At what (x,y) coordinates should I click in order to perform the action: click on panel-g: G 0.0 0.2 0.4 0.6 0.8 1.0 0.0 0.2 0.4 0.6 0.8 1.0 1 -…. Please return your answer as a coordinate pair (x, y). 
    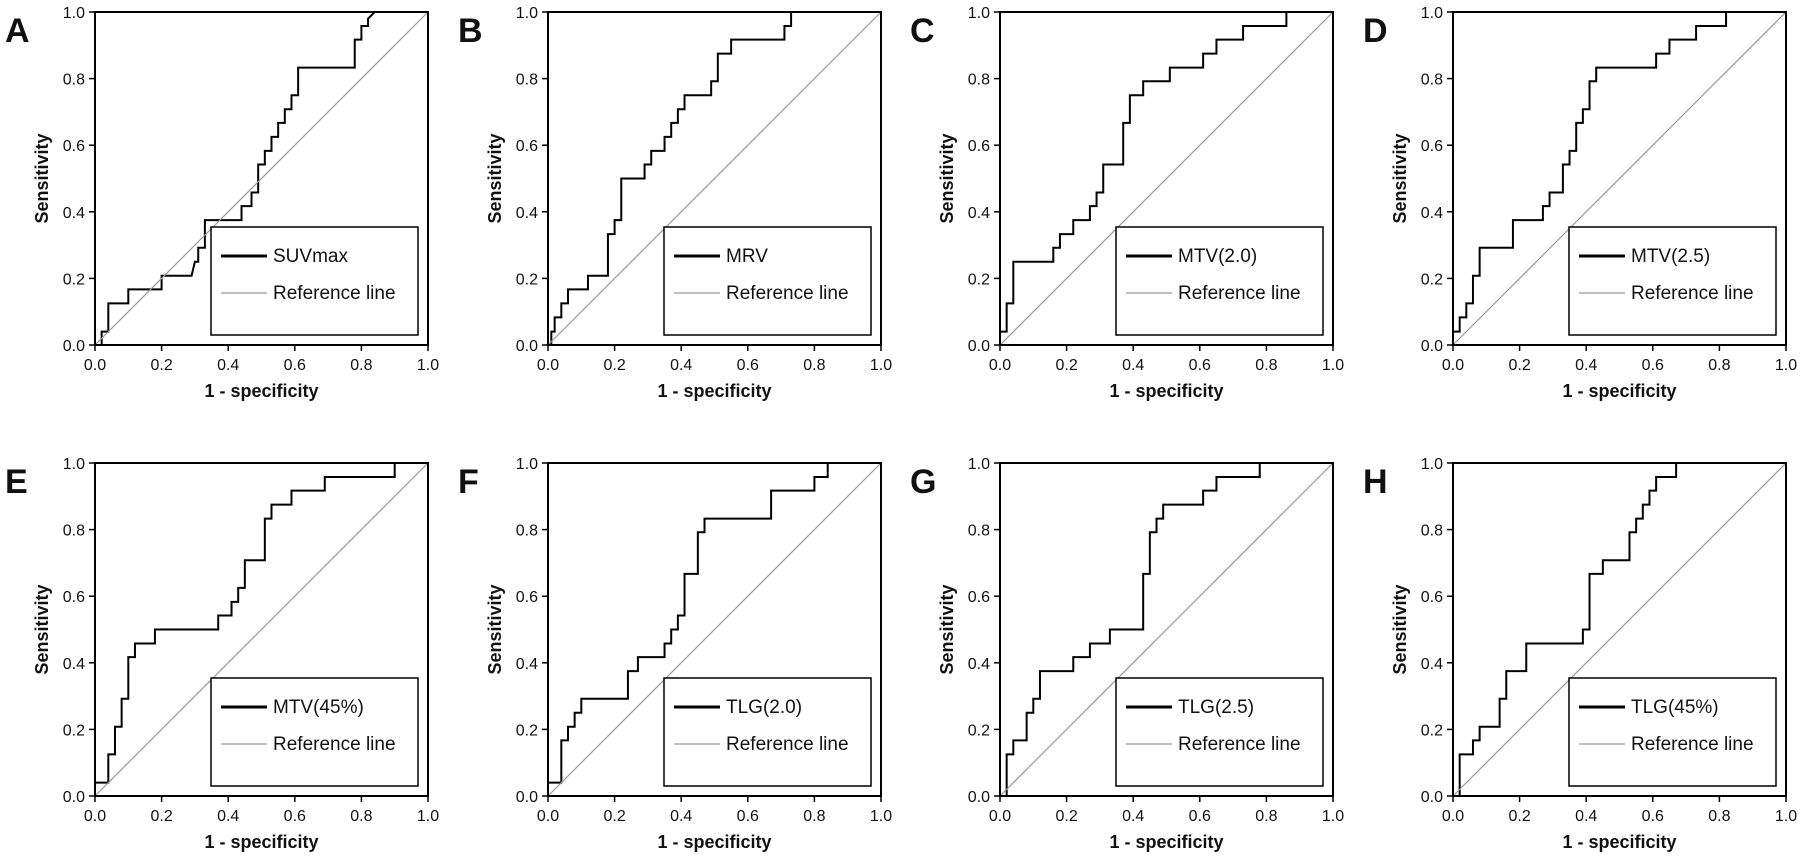
    Looking at the image, I should click on (1127, 654).